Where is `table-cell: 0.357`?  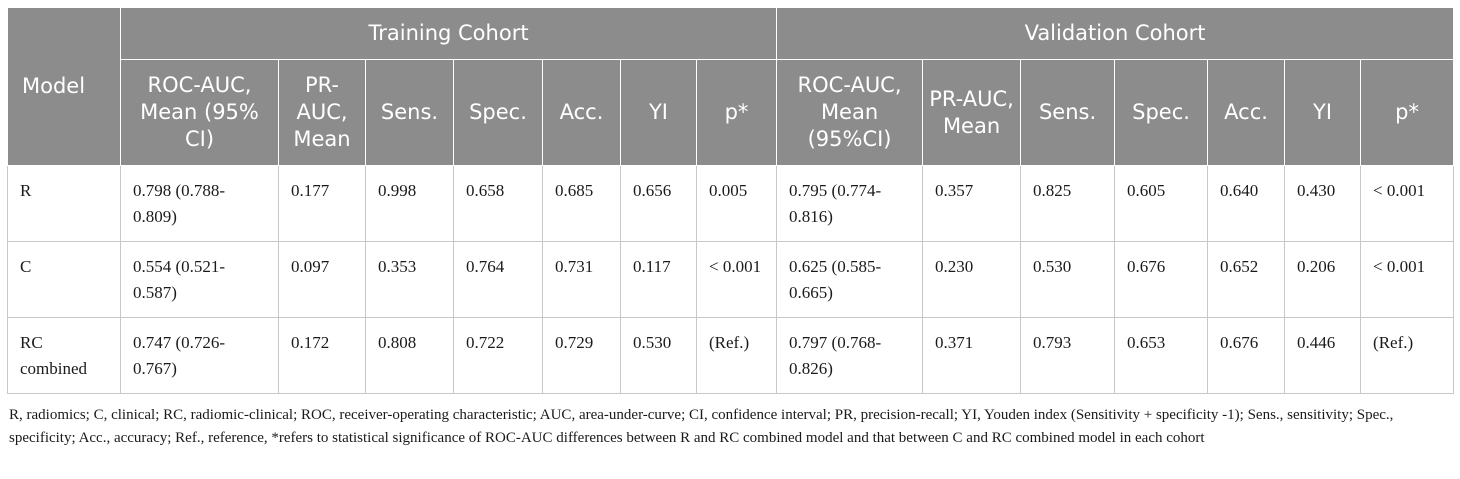 table-cell: 0.357 is located at coordinates (972, 203).